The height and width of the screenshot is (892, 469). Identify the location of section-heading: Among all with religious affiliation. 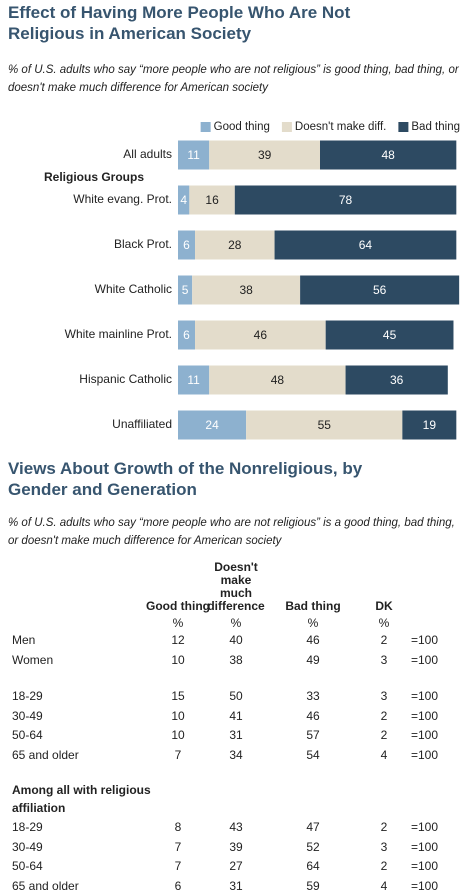
(81, 799).